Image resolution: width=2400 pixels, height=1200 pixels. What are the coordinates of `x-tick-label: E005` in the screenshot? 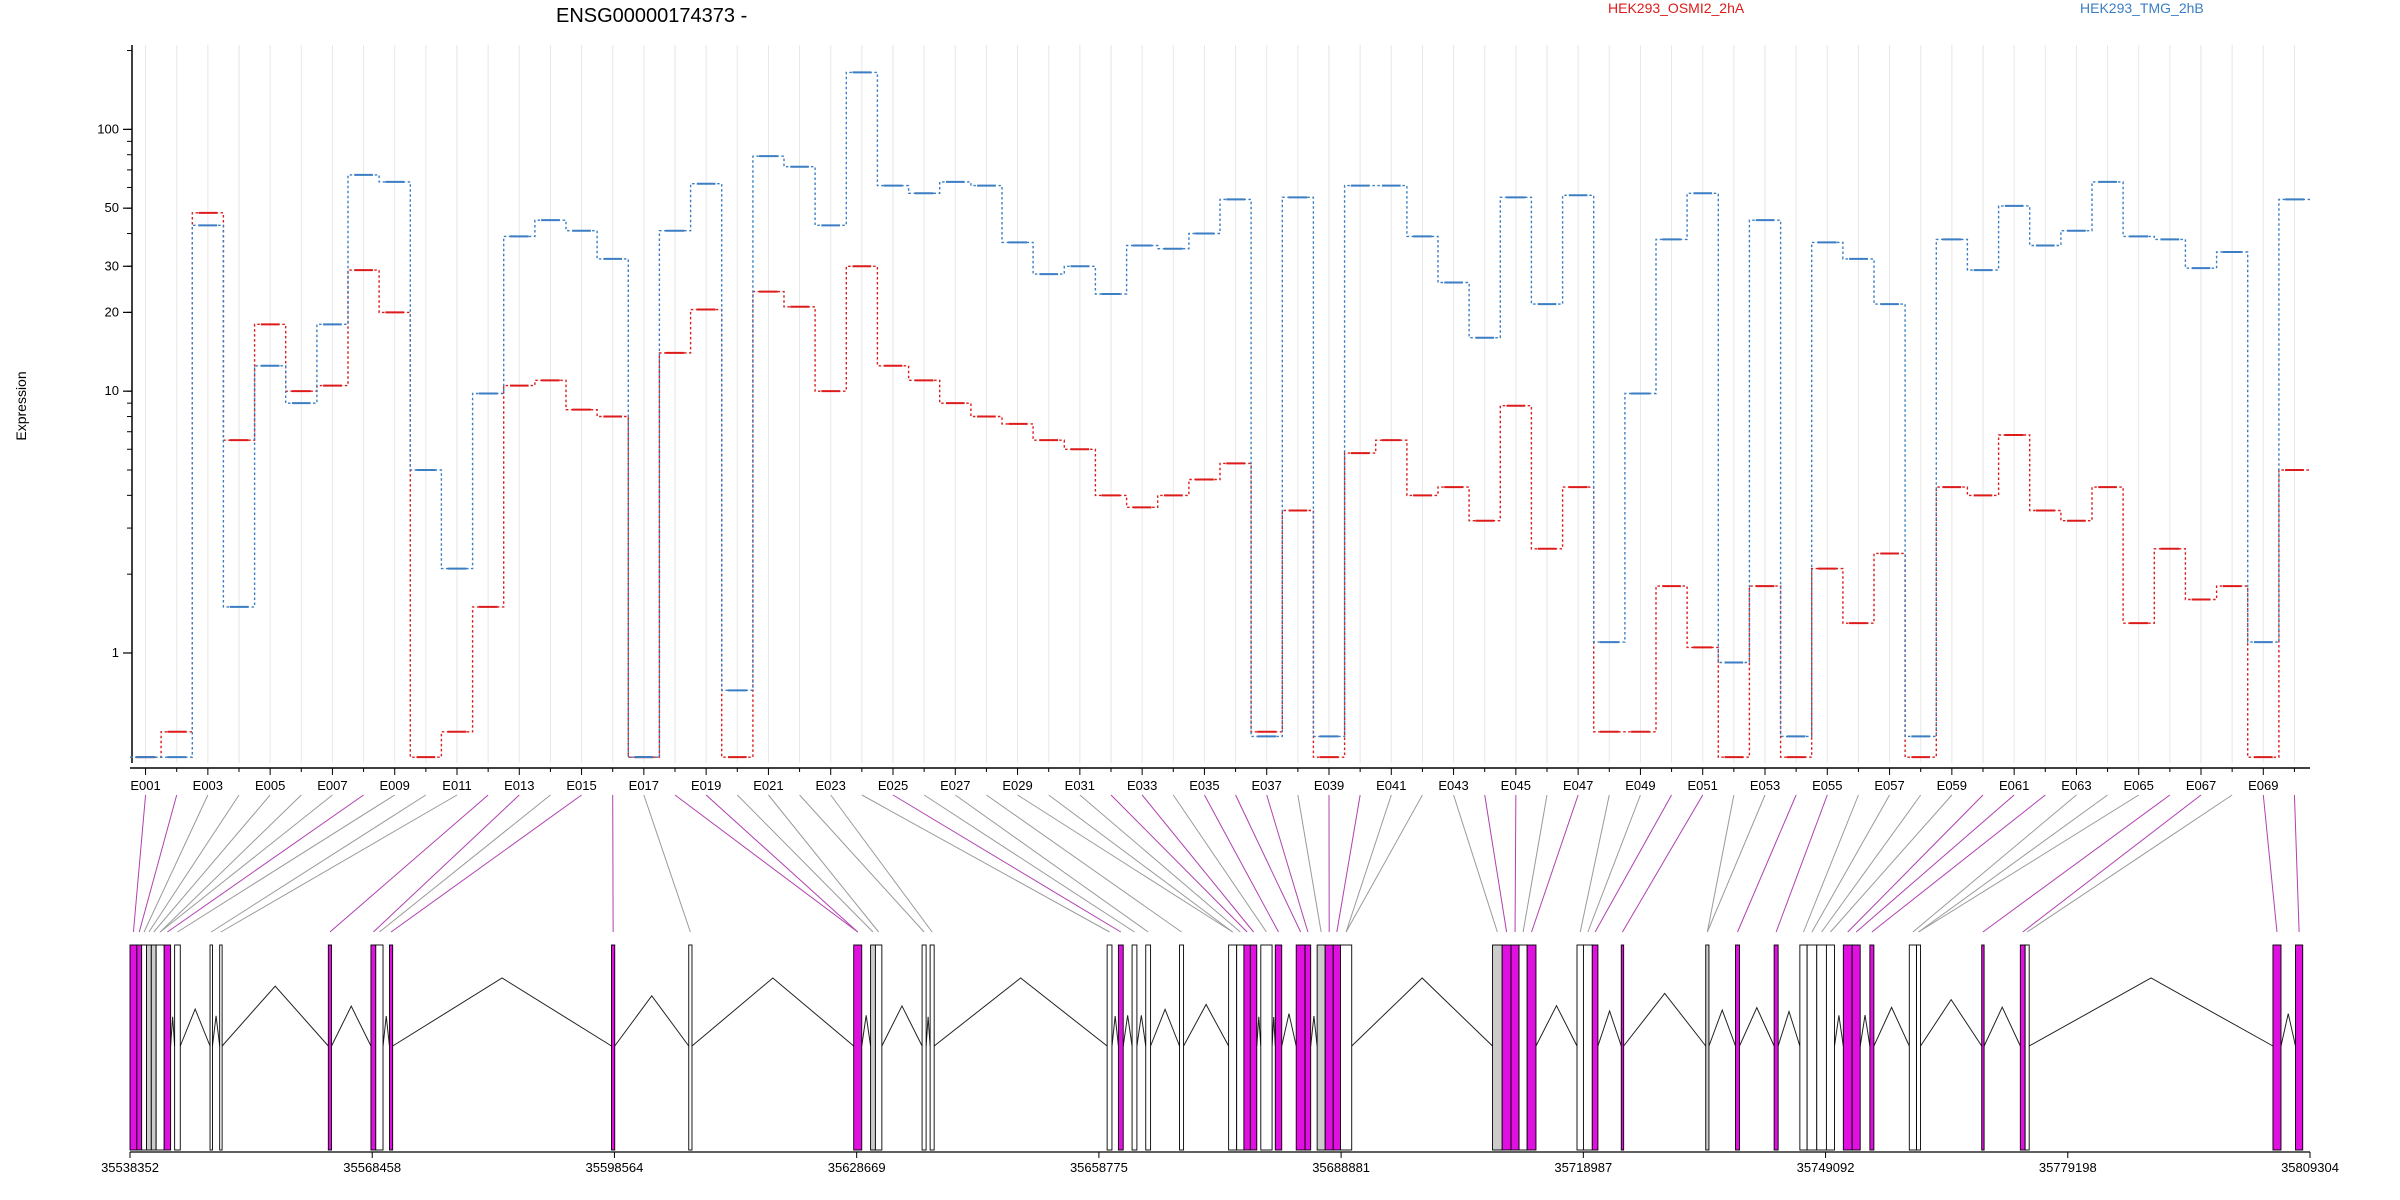 It's located at (270, 785).